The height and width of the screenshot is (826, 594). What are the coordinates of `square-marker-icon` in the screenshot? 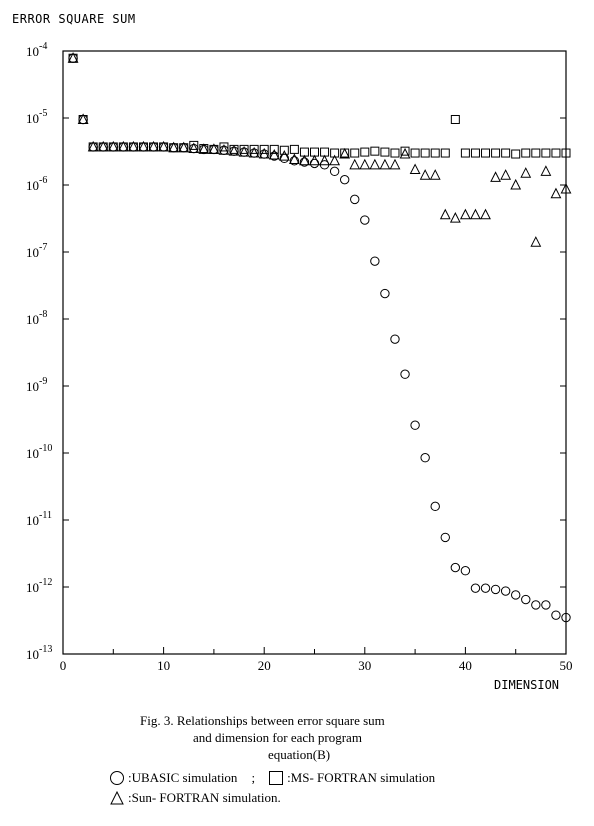 It's located at (276, 777).